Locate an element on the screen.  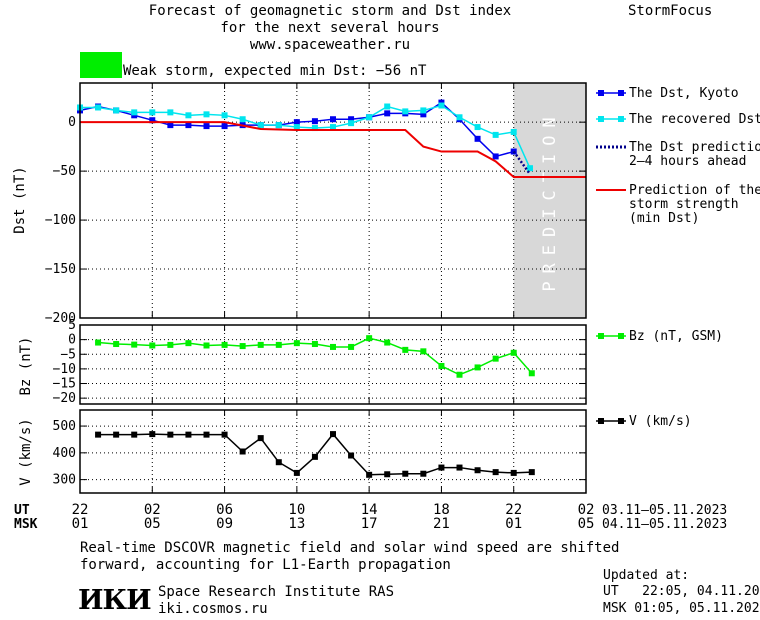
ut-tick-label: 14 is located at coordinates (369, 510).